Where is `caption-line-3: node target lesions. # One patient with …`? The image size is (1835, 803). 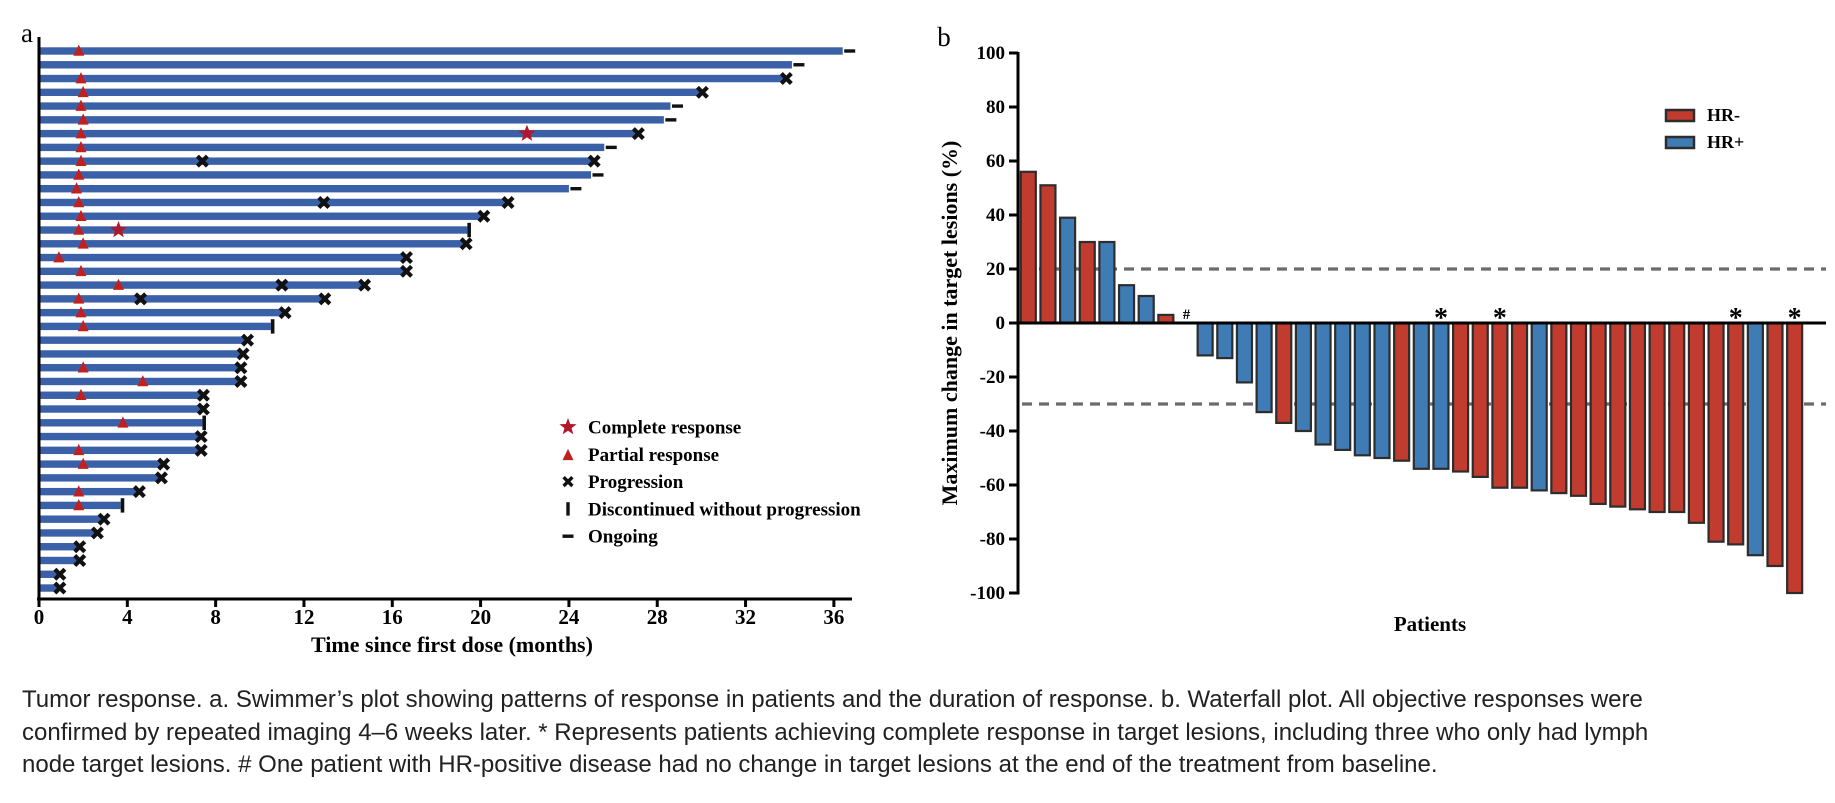
caption-line-3: node target lesions. # One patient with … is located at coordinates (730, 764).